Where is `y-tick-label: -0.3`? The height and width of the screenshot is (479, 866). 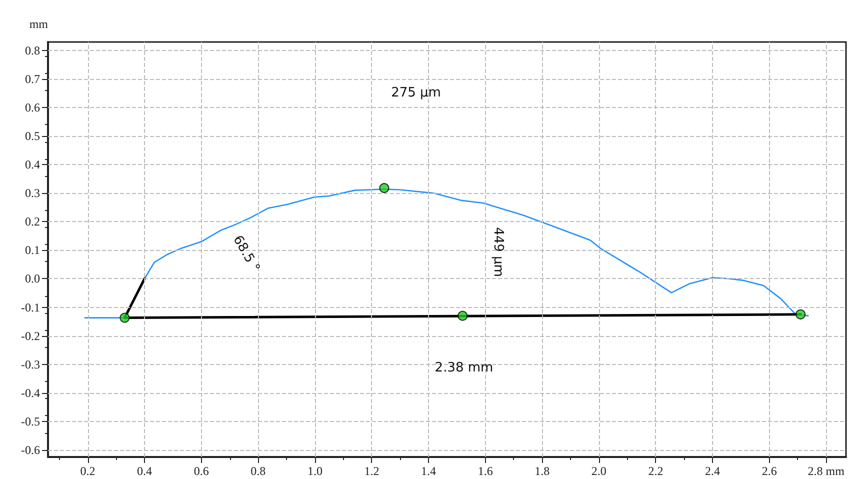 y-tick-label: -0.3 is located at coordinates (30, 364).